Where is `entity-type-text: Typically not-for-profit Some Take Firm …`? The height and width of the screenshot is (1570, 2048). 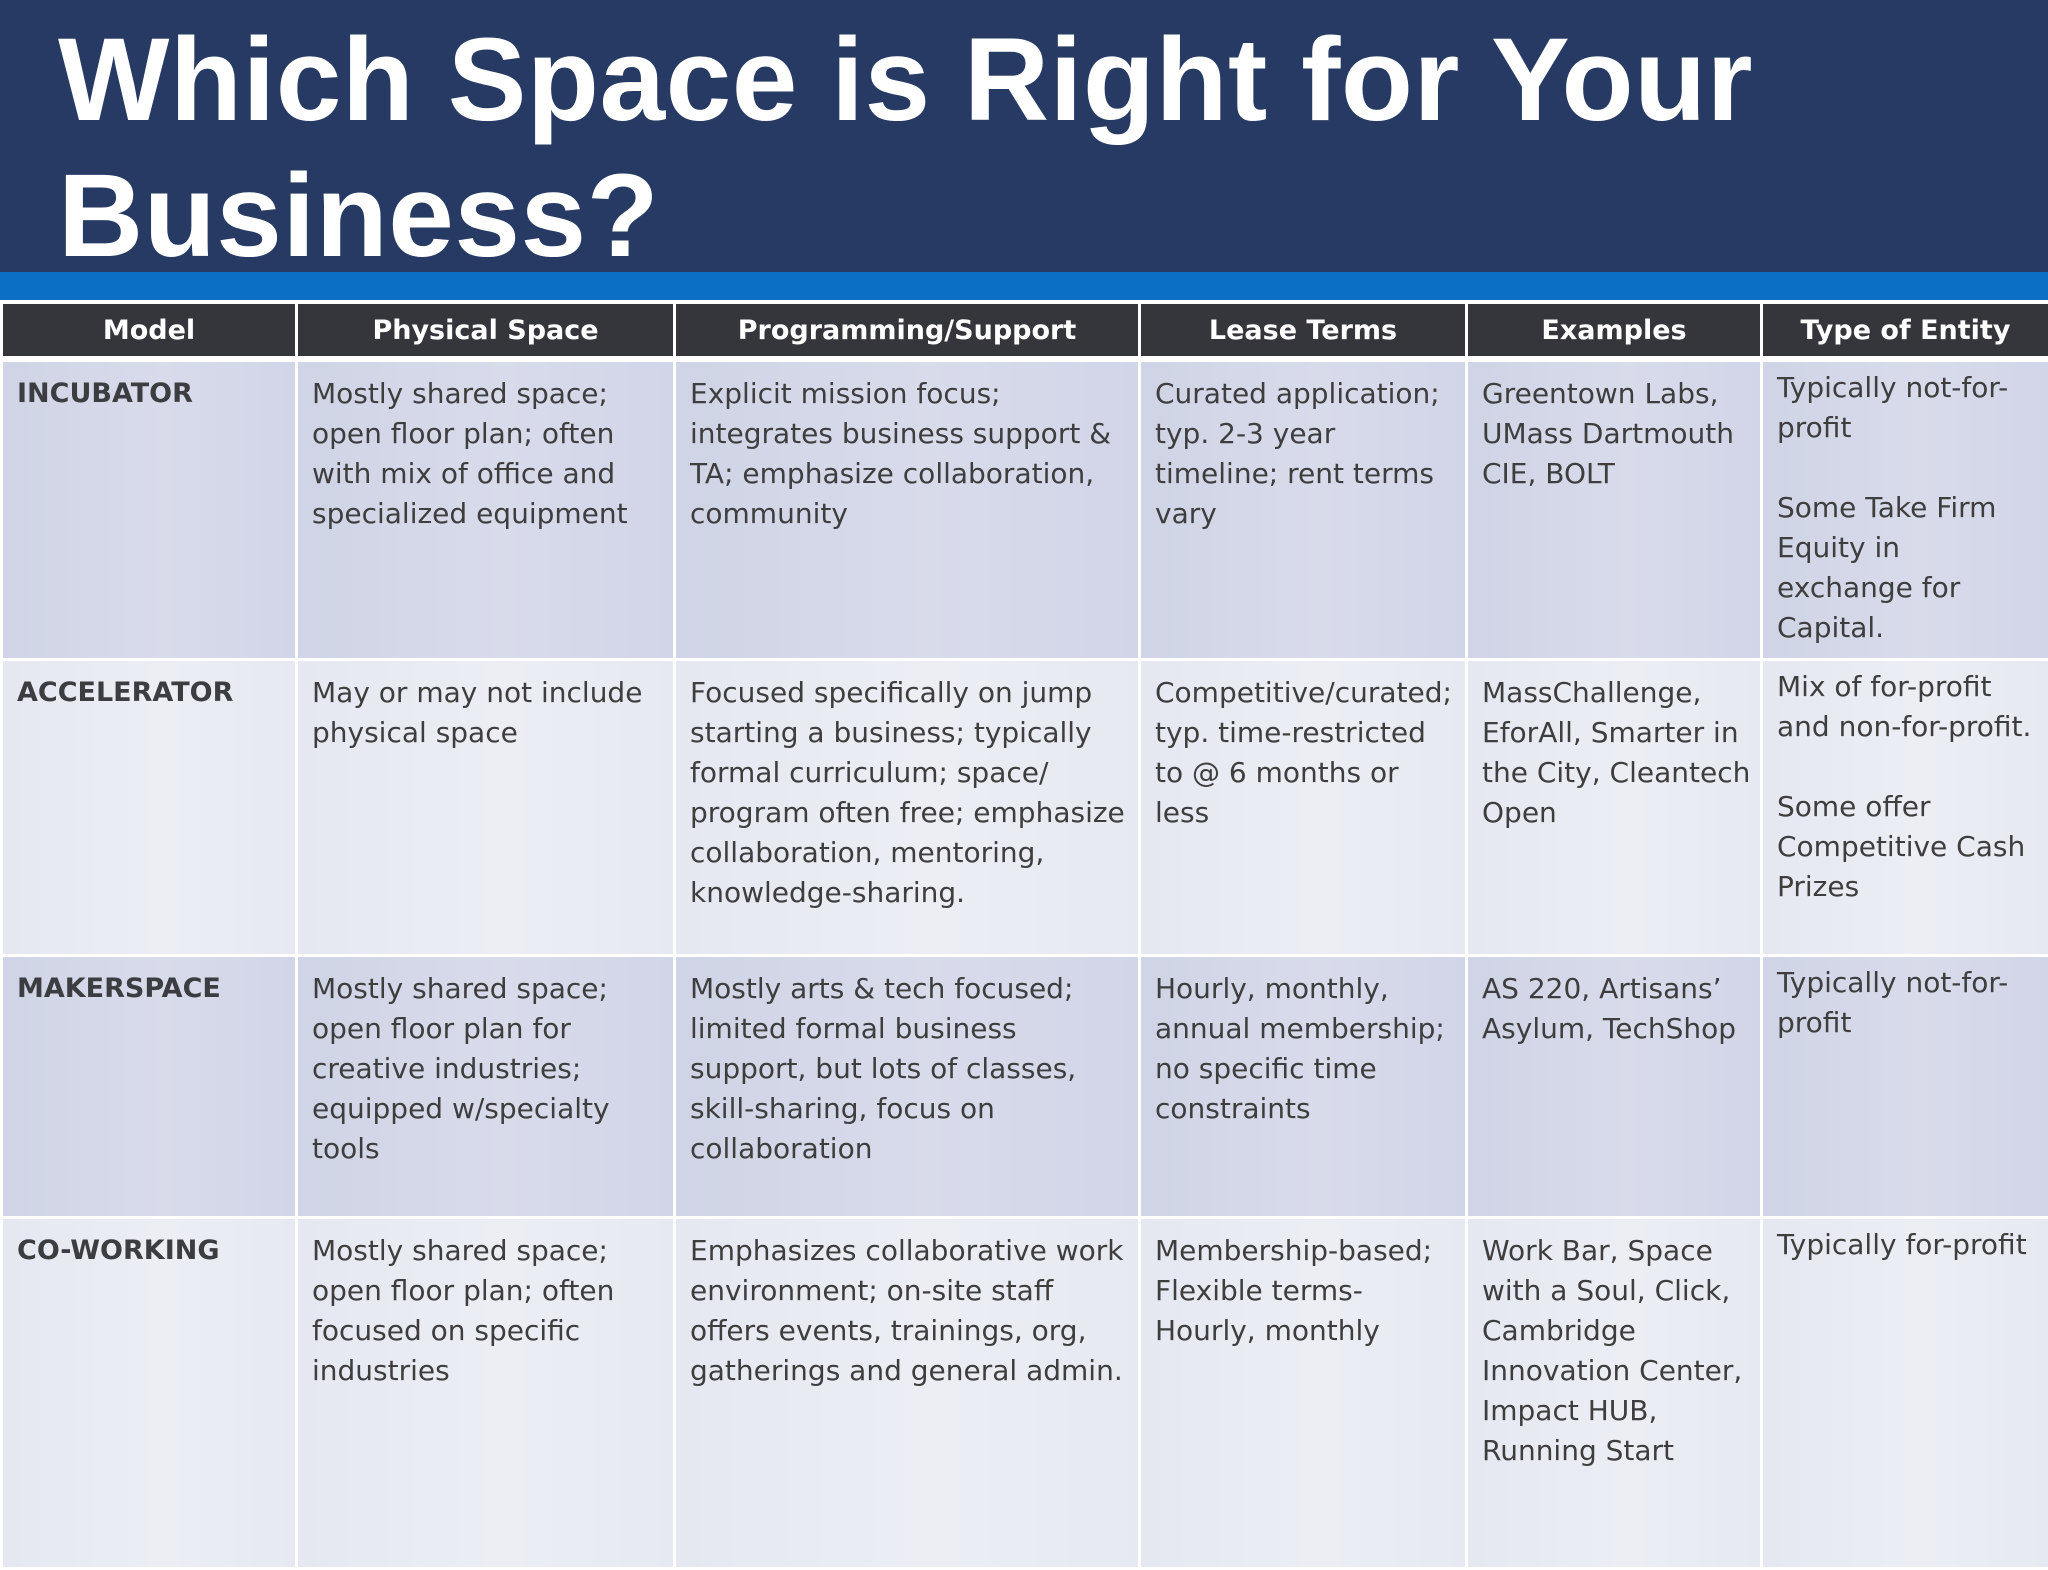
entity-type-text: Typically not-for-profit Some Take Firm … is located at coordinates (1908, 508).